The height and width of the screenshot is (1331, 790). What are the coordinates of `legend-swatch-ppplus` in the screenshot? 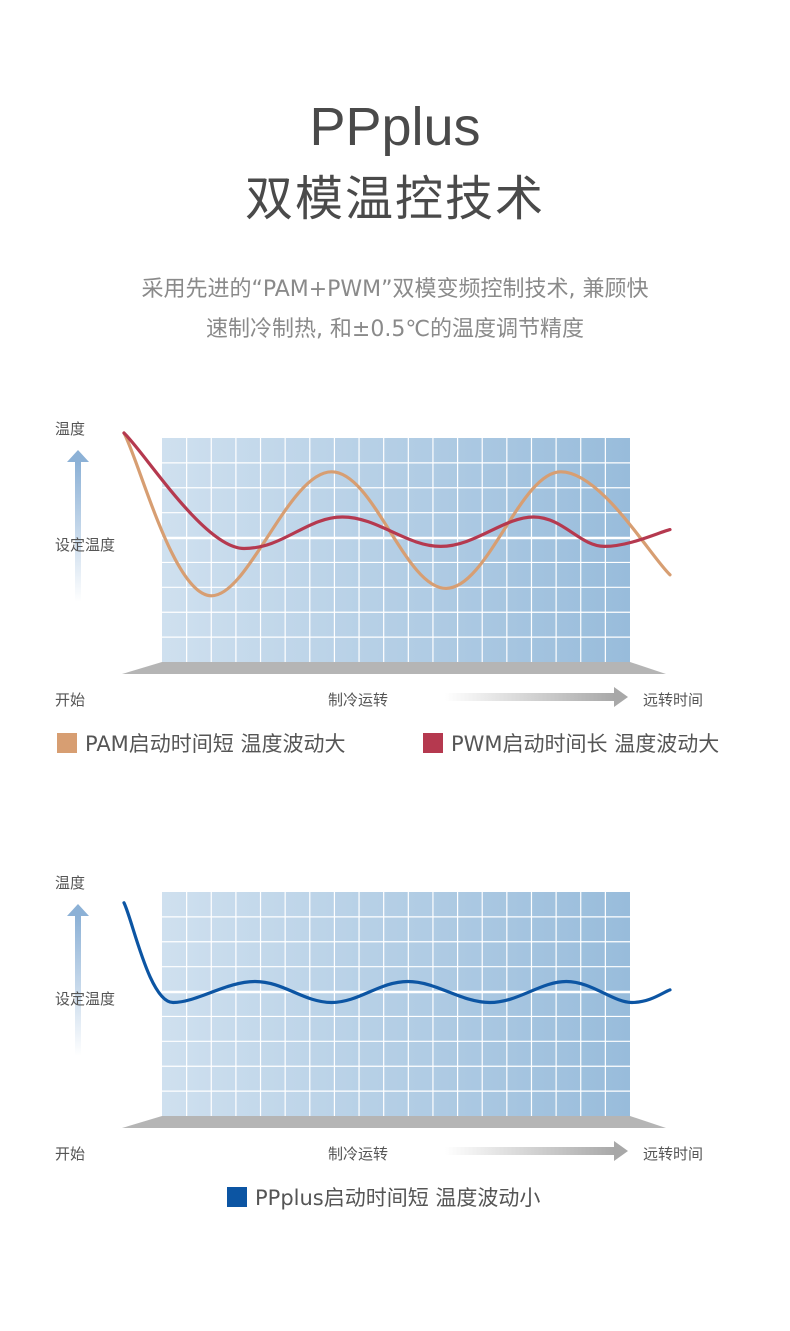 It's located at (237, 1197).